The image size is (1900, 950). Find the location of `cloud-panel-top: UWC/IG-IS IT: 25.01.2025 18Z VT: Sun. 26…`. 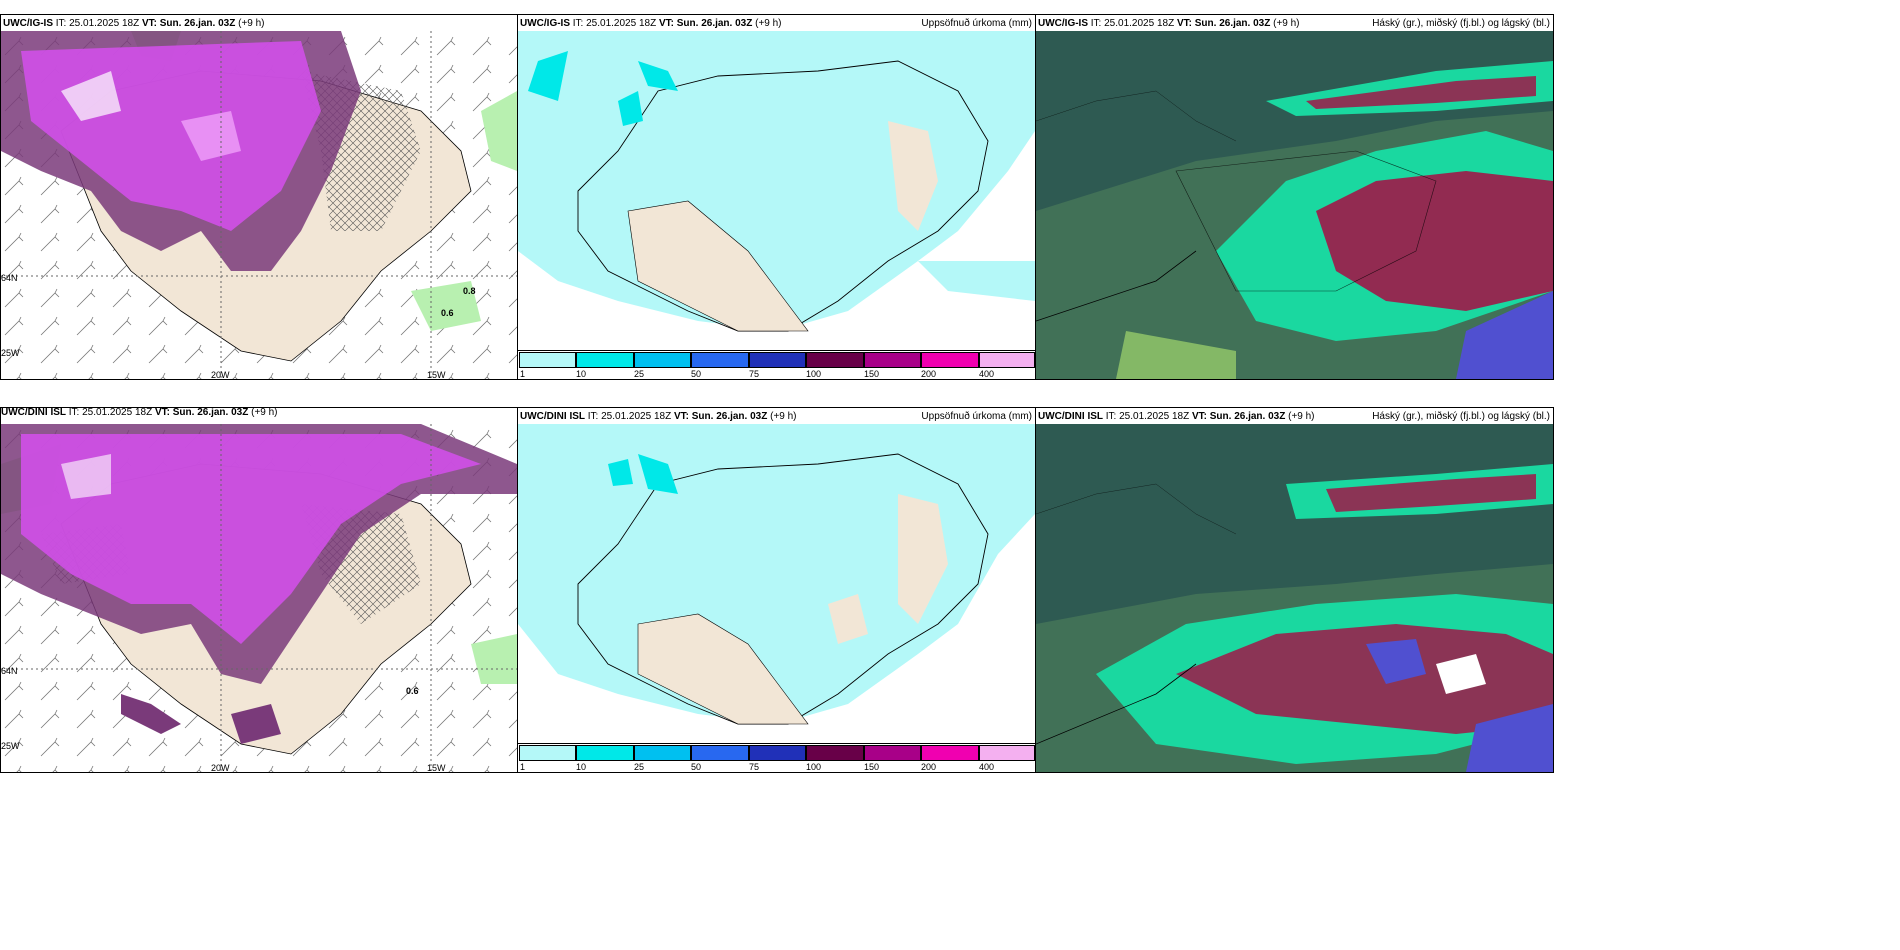

cloud-panel-top: UWC/IG-IS IT: 25.01.2025 18Z VT: Sun. 26… is located at coordinates (1294, 197).